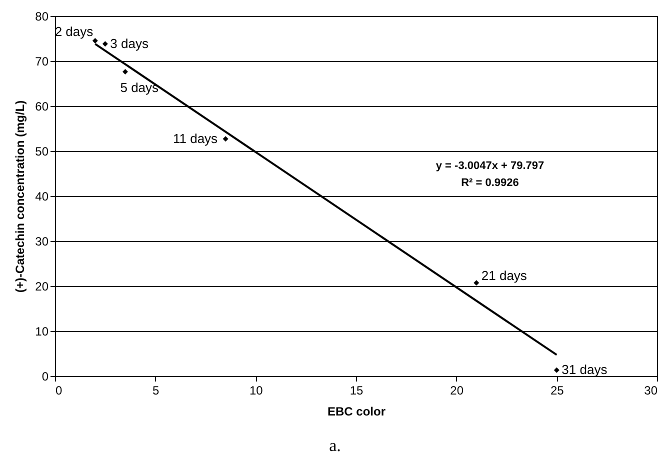  I want to click on x-tick-label: 5, so click(156, 391).